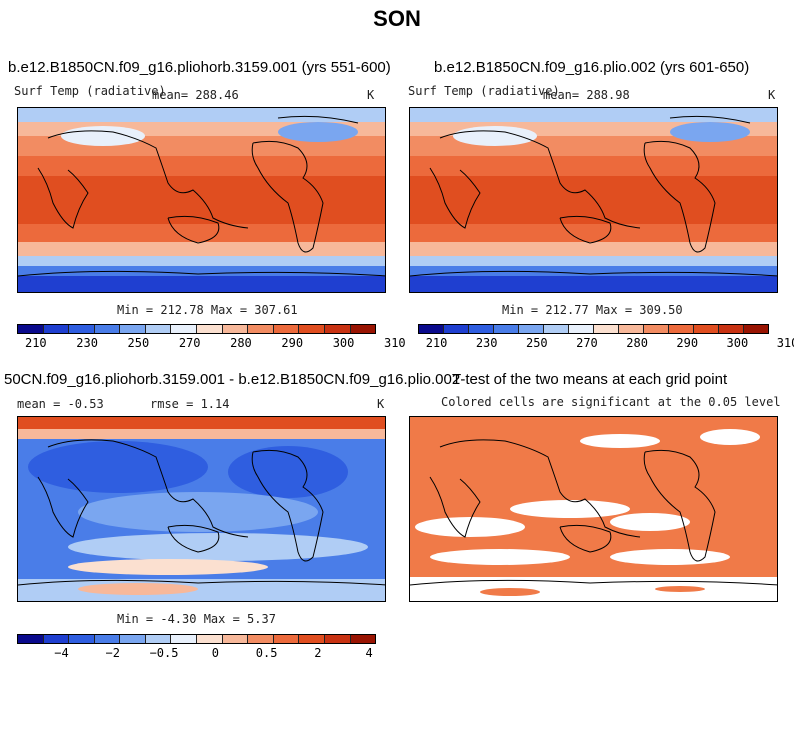 The width and height of the screenshot is (794, 733). Describe the element at coordinates (772, 95) in the screenshot. I see `panel2-units: K` at that location.